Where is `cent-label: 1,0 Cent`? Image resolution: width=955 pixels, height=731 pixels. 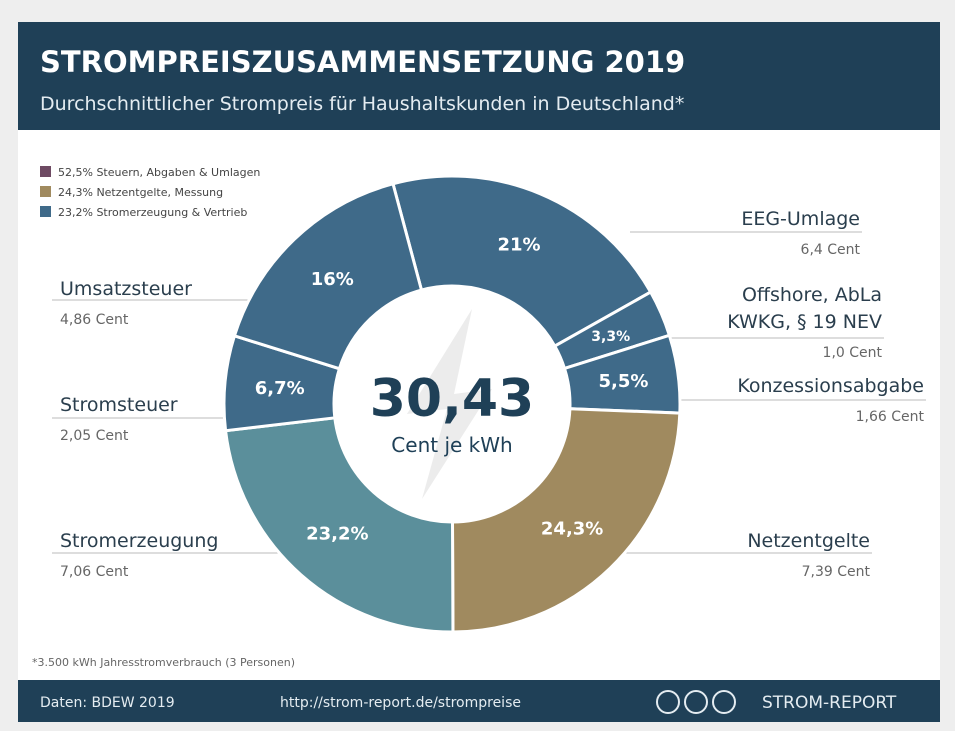
cent-label: 1,0 Cent is located at coordinates (852, 353).